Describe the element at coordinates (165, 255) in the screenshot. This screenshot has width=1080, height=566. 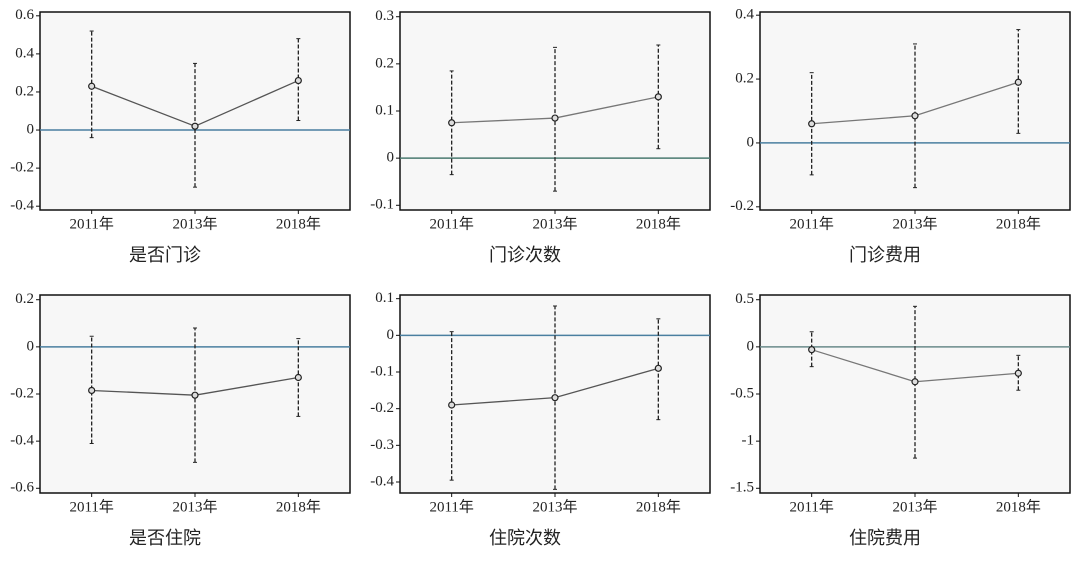
I see `x-axis-title: 是否门诊` at that location.